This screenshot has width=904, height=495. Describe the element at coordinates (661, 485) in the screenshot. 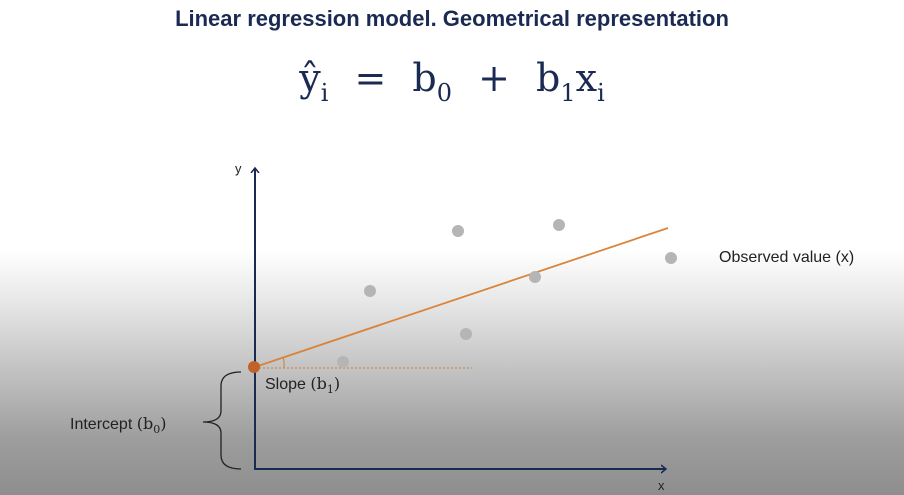

I see `x-axis-label: x` at that location.